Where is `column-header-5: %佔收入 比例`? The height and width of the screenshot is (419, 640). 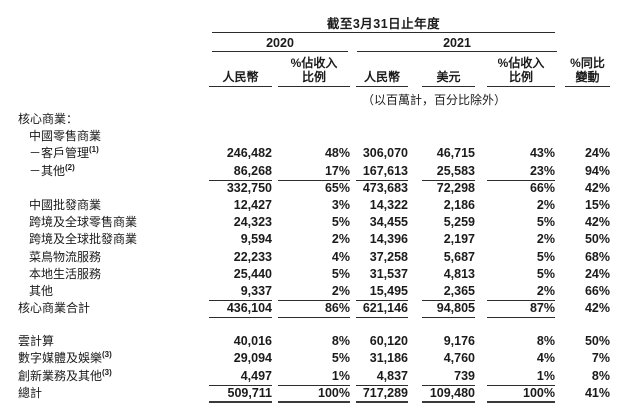
column-header-5: %佔收入 比例 is located at coordinates (521, 70).